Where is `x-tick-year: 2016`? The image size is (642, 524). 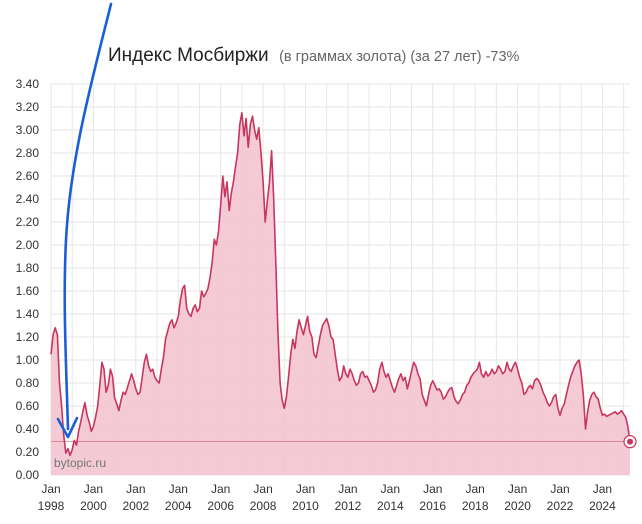
x-tick-year: 2016 is located at coordinates (432, 506).